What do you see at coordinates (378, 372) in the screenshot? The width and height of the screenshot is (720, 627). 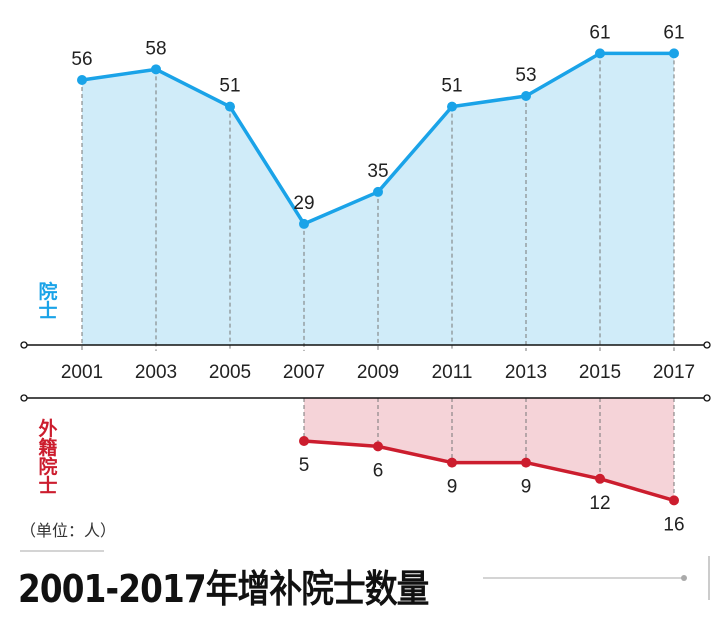 I see `x-tick-label: 2009` at bounding box center [378, 372].